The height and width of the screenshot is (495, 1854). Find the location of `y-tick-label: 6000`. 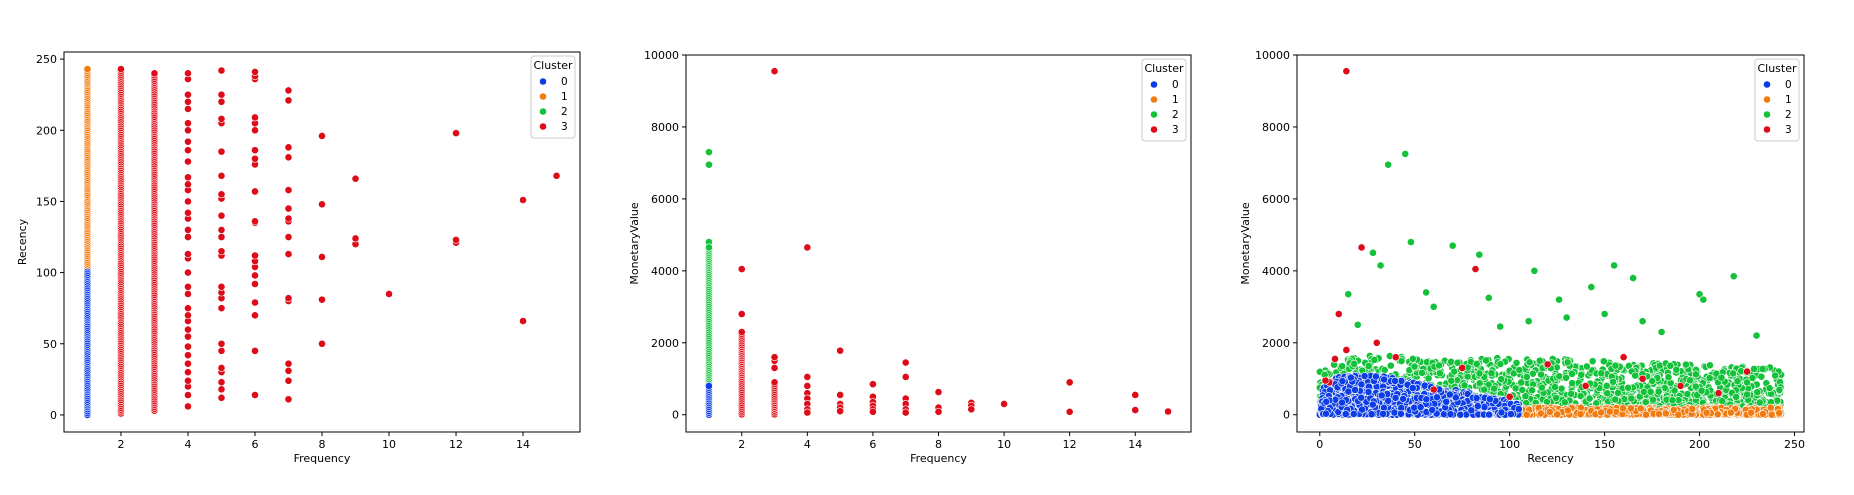

y-tick-label: 6000 is located at coordinates (665, 199).